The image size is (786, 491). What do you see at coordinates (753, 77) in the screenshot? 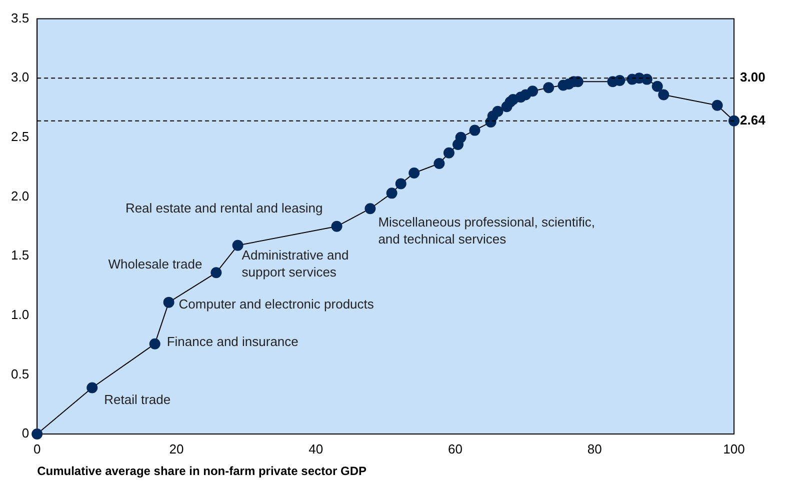
I see `ref-line-label: 3.00` at bounding box center [753, 77].